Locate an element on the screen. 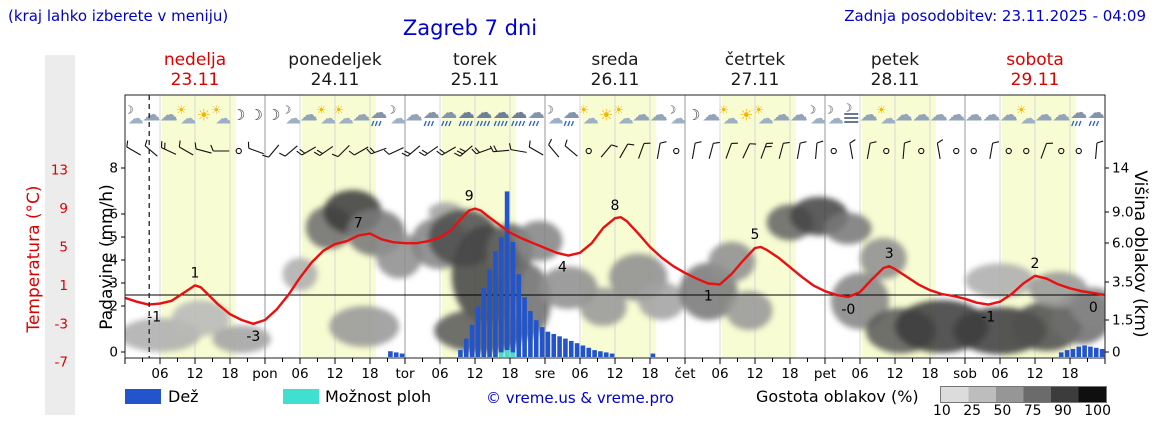 Image resolution: width=1152 pixels, height=443 pixels. day-header-sobota: sobota 29.11 is located at coordinates (1035, 70).